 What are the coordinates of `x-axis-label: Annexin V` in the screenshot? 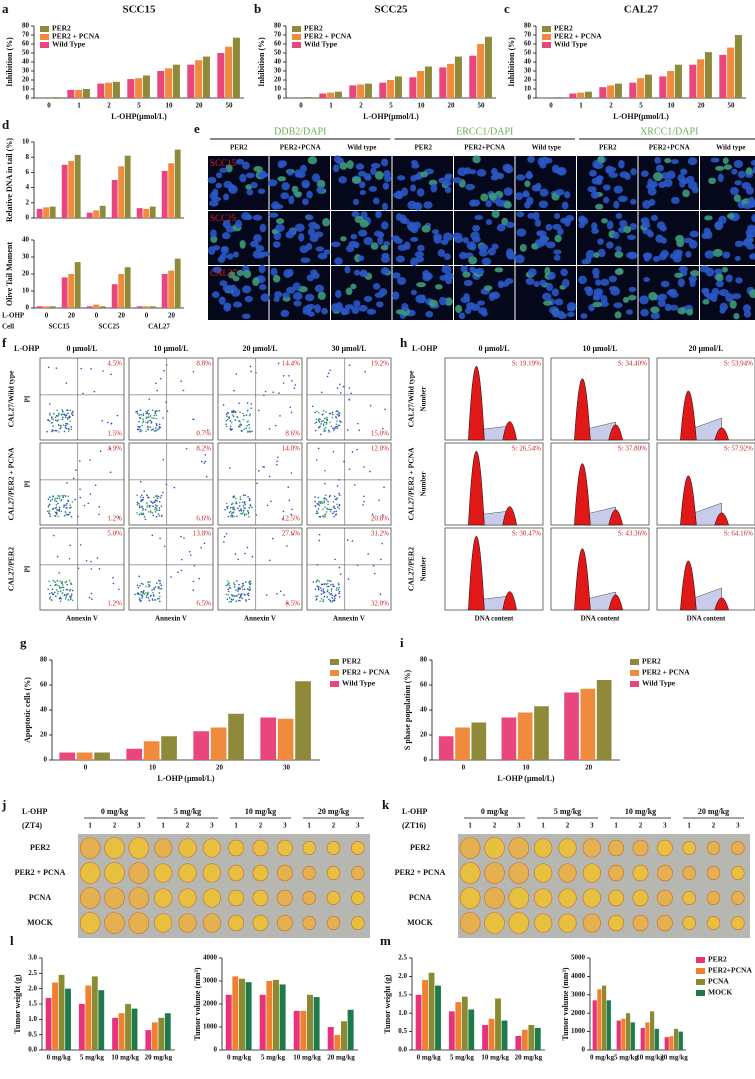 It's located at (82, 619).